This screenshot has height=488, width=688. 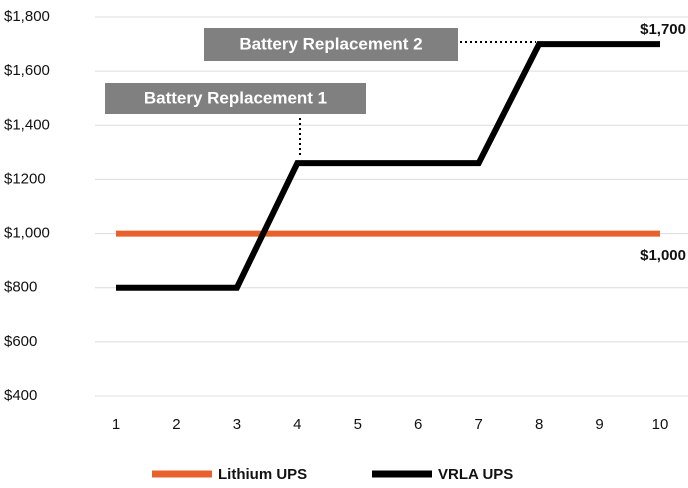 I want to click on x-tick-label: 10, so click(x=660, y=424).